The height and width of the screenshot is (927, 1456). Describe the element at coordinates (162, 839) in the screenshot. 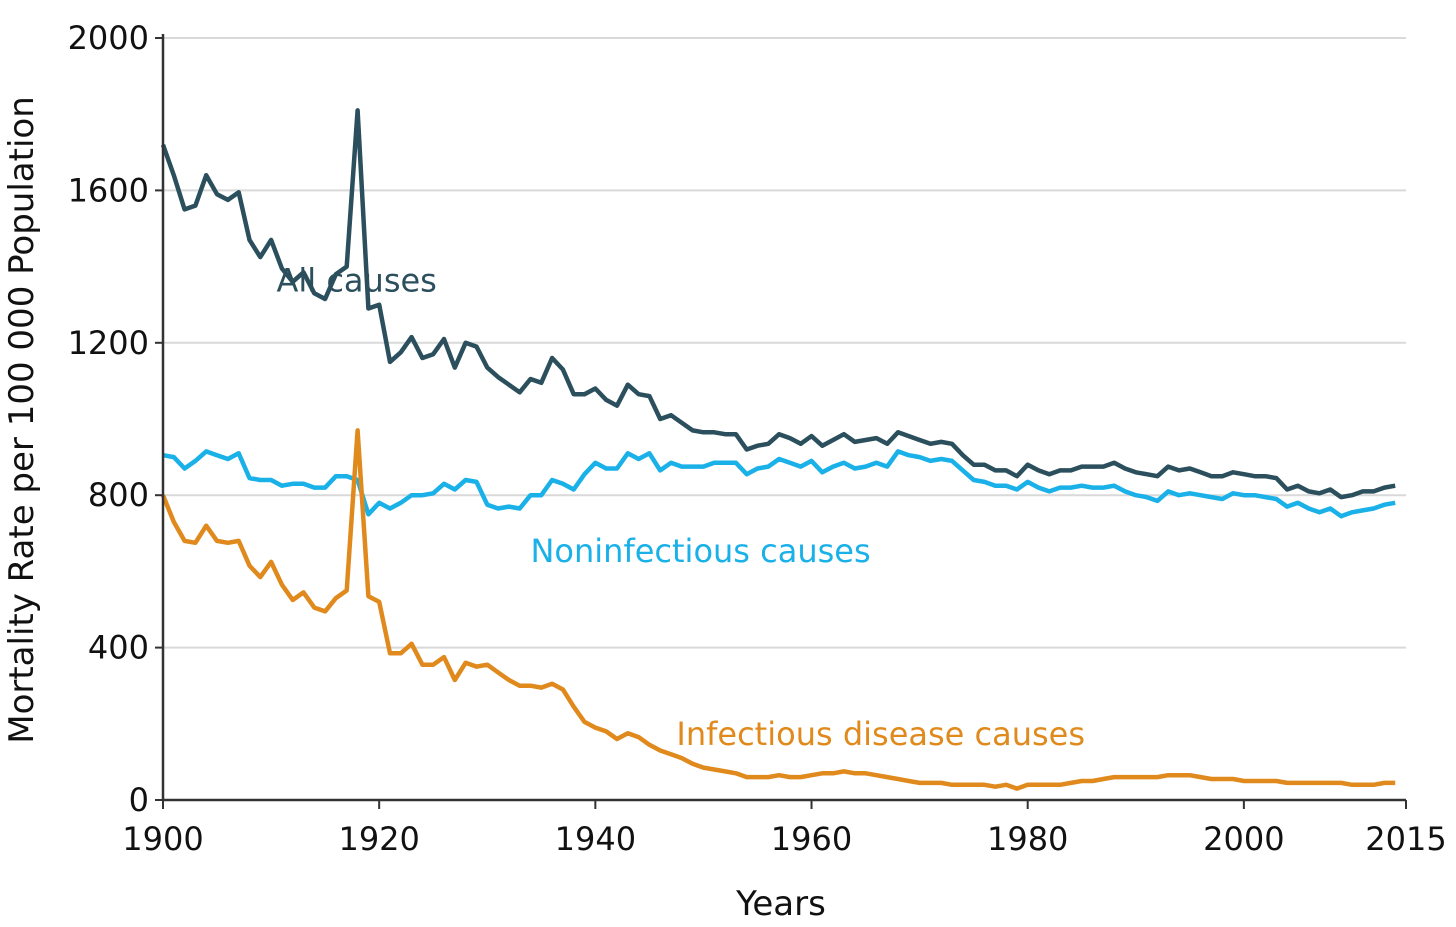

I see `x-tick-label: 1900` at that location.